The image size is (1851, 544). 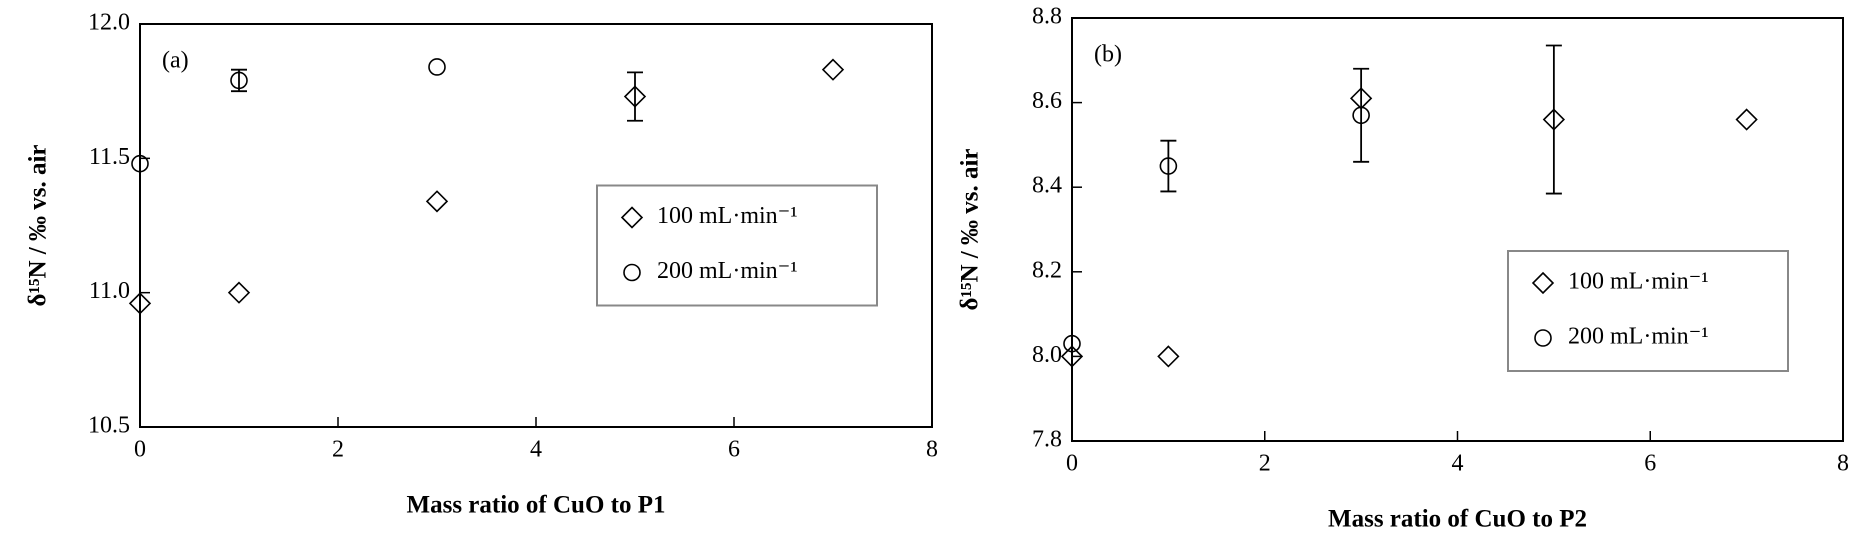 I want to click on y-tick-label: 8.4, so click(x=1047, y=186).